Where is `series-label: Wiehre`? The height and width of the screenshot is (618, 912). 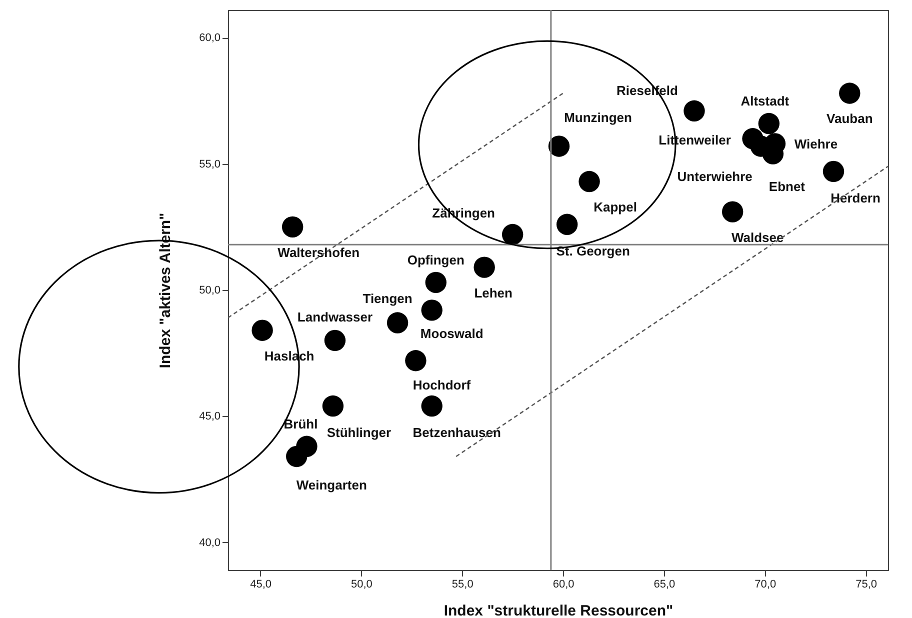
series-label: Wiehre is located at coordinates (816, 144).